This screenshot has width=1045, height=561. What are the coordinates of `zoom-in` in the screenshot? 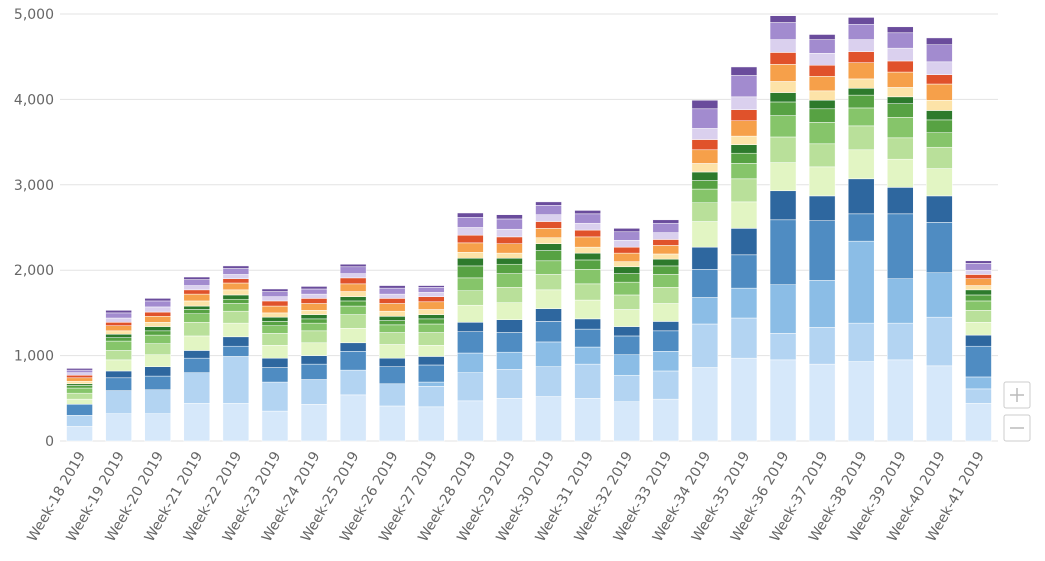 It's located at (1017, 395).